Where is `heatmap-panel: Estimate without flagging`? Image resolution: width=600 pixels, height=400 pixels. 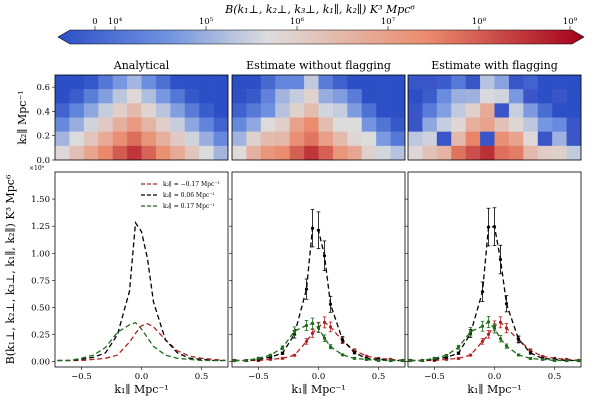
heatmap-panel: Estimate without flagging is located at coordinates (318, 110).